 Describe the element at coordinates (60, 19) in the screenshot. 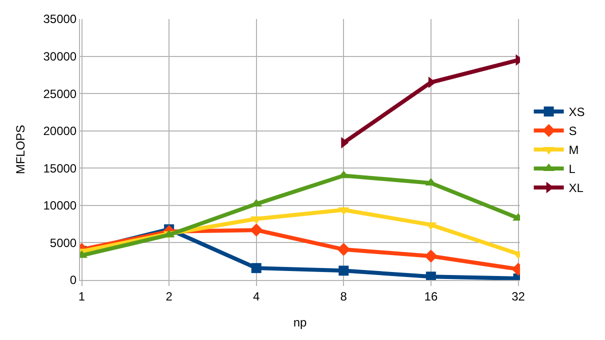

I see `y-tick-label: 35000` at that location.